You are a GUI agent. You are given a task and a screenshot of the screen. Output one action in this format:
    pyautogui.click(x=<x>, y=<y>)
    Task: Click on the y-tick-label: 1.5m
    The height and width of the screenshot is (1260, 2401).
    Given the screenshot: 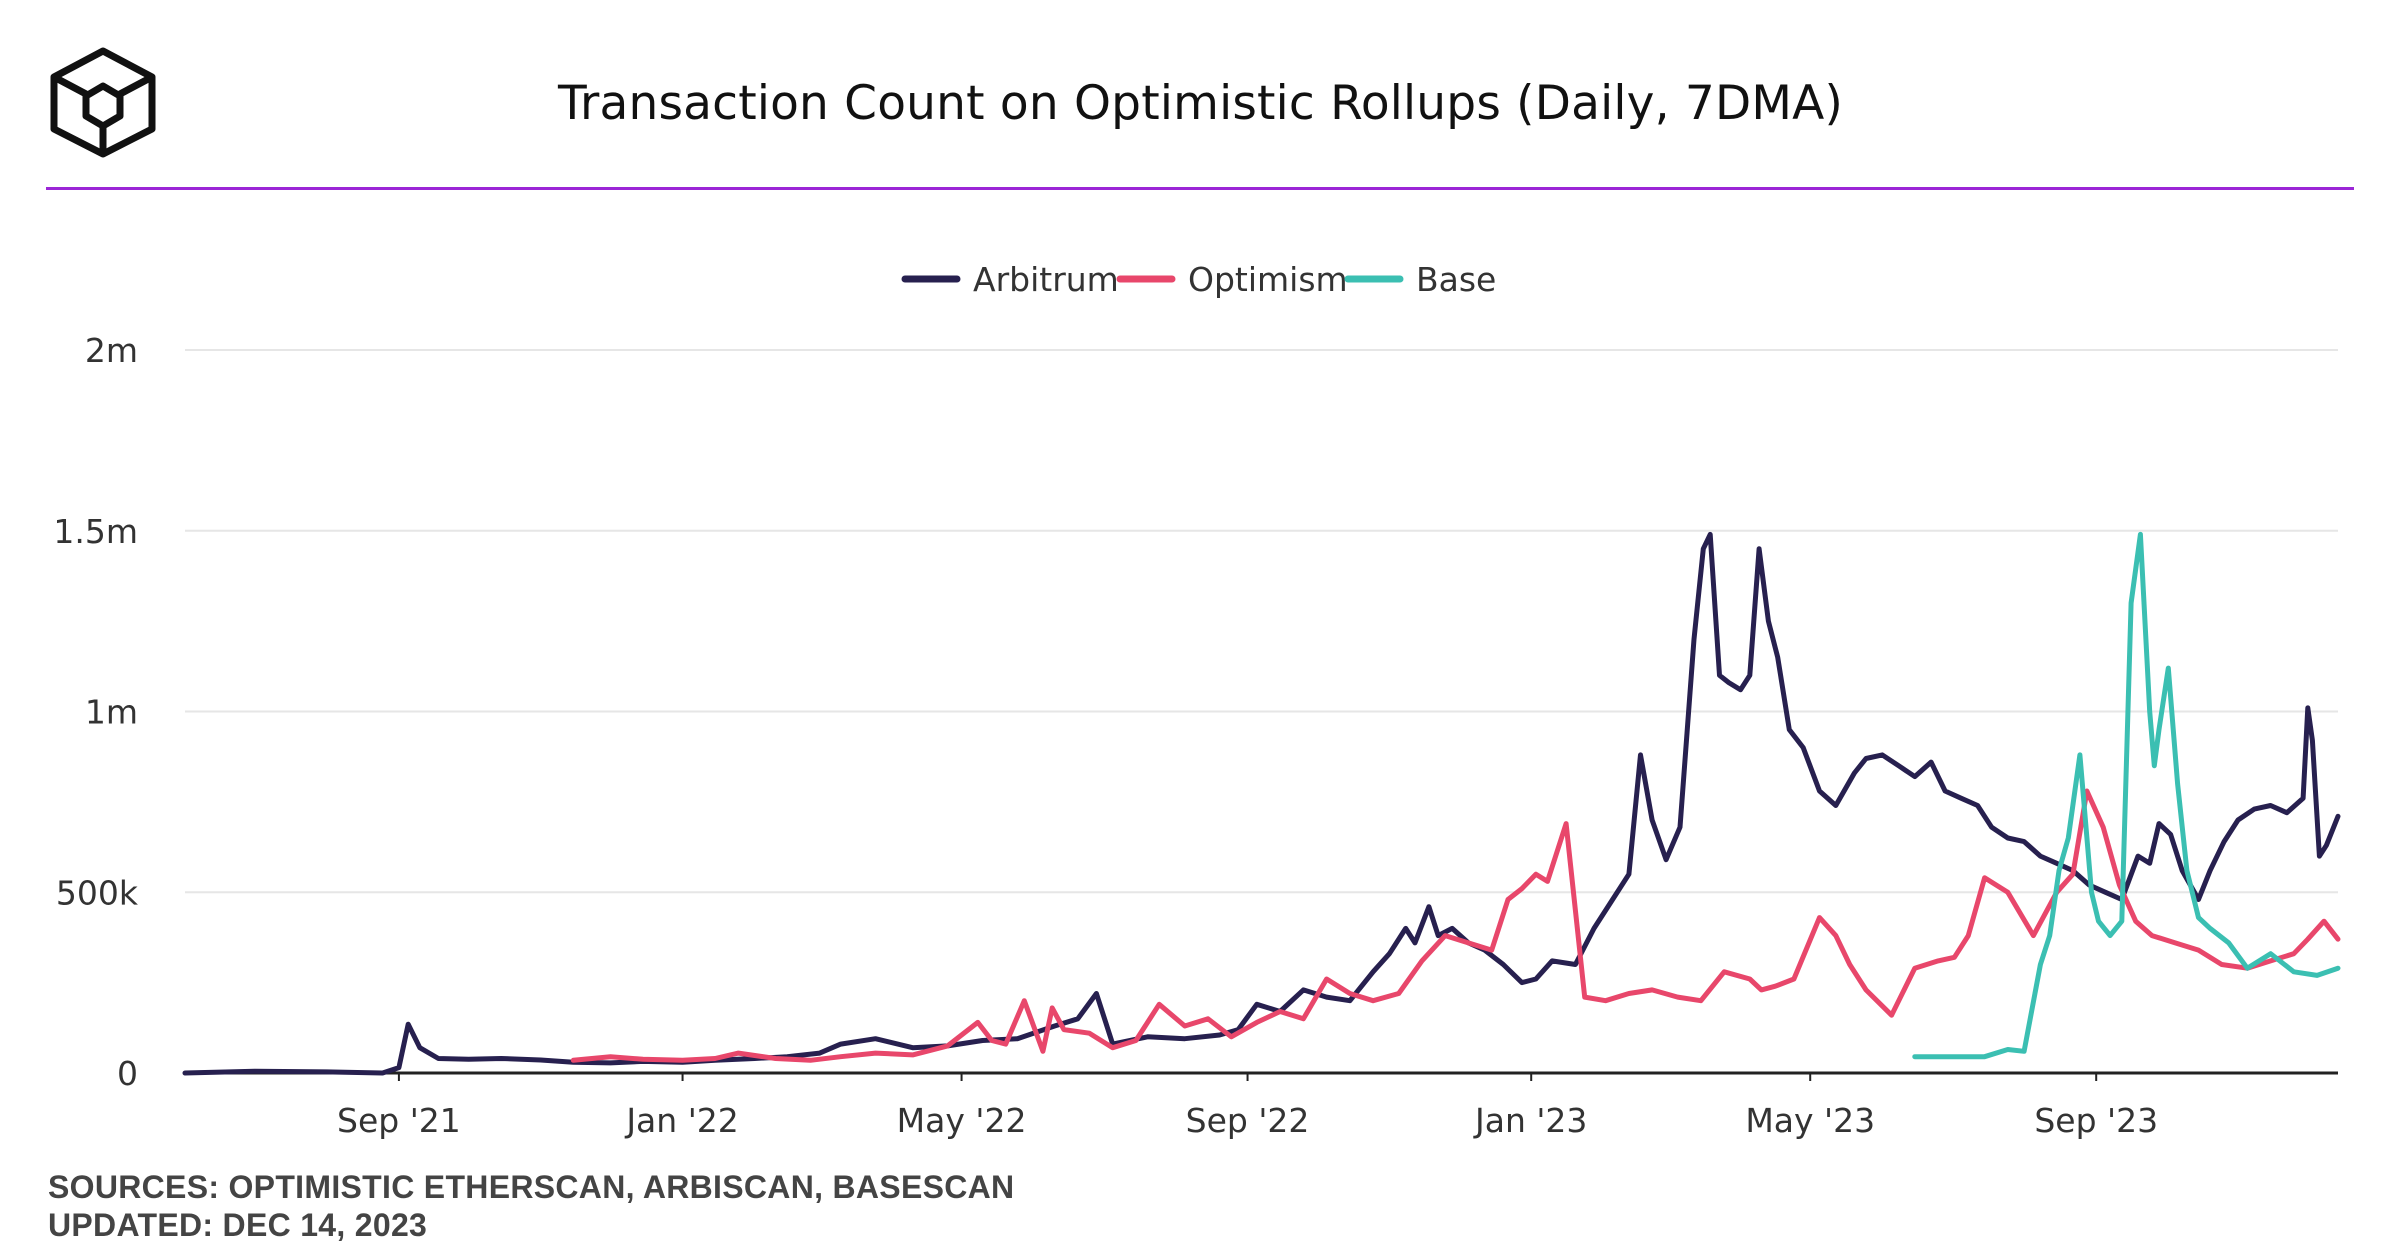 What is the action you would take?
    pyautogui.click(x=95, y=531)
    